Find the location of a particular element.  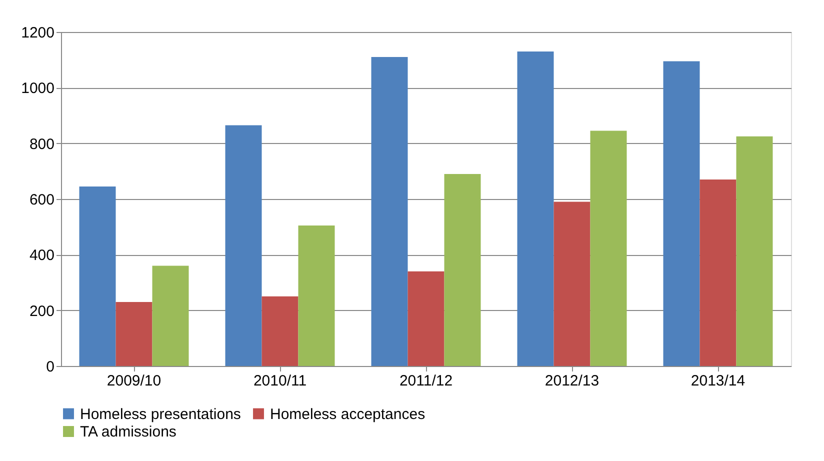

legend-label: Homeless acceptances is located at coordinates (348, 414).